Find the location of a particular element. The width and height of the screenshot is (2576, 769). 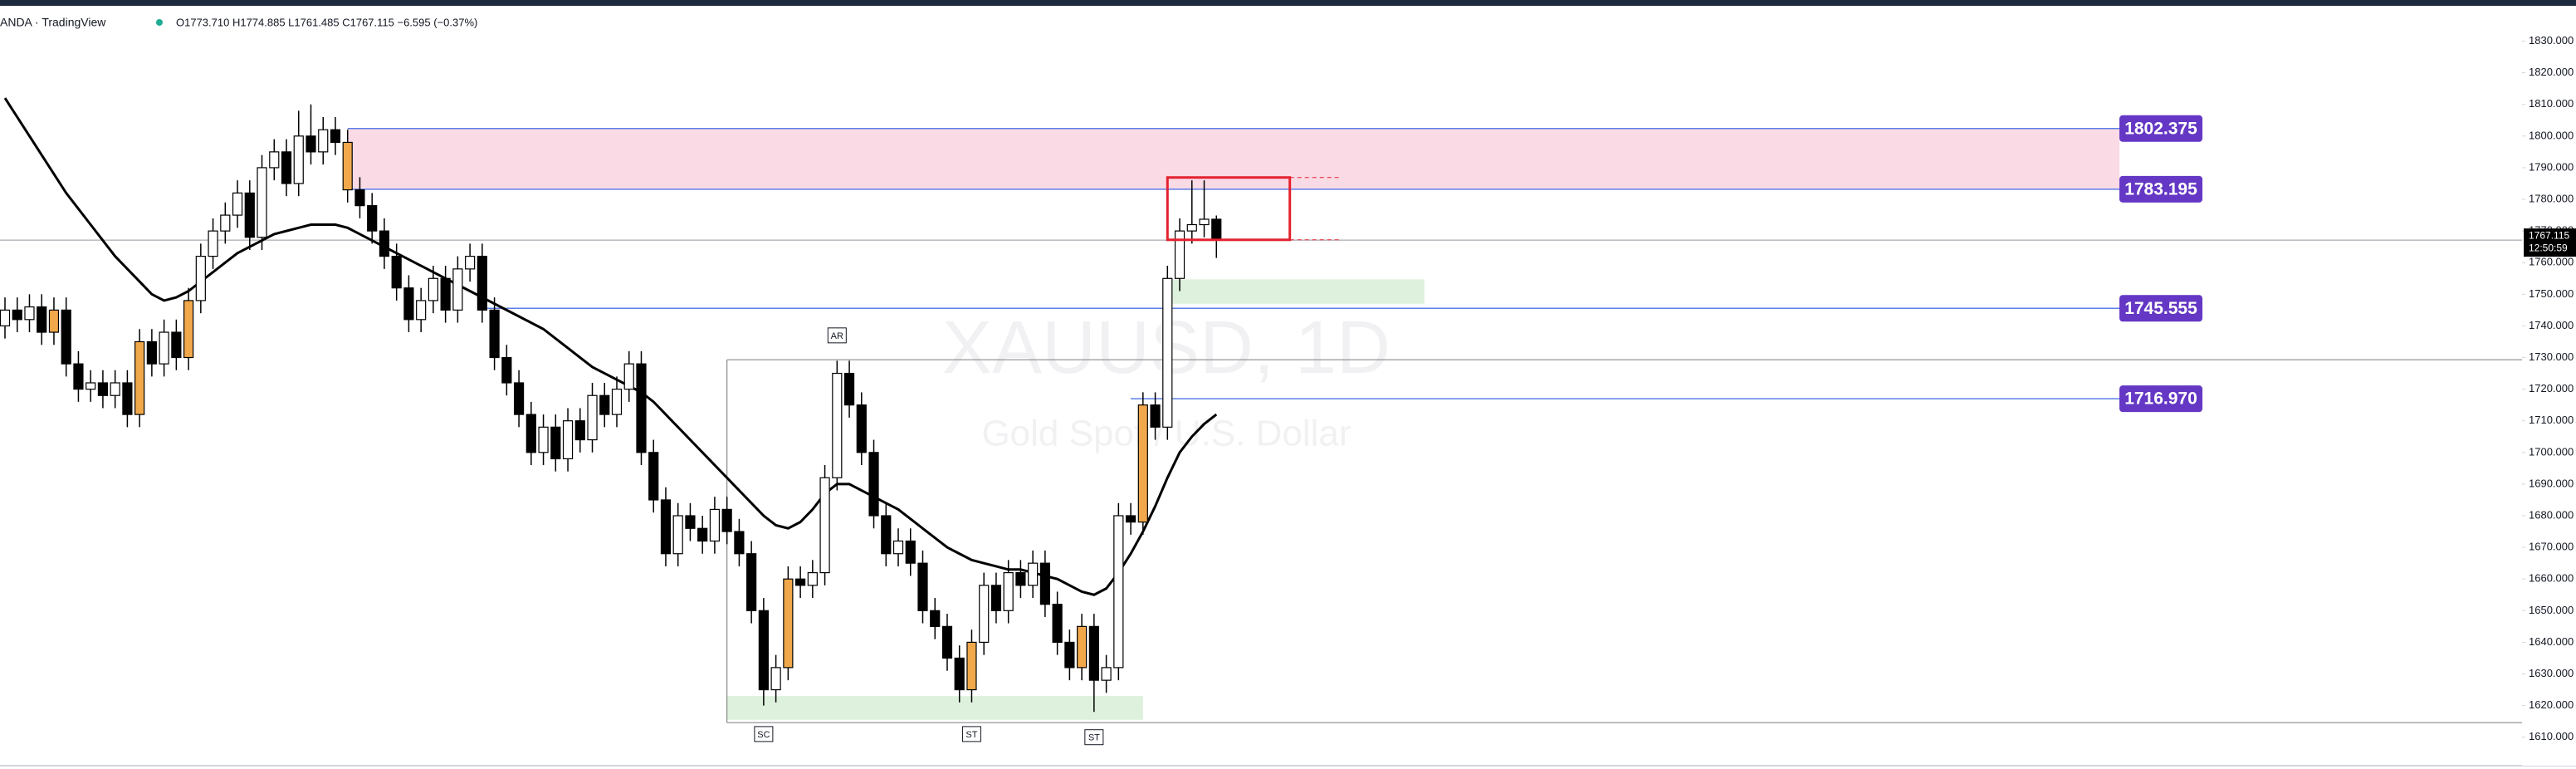

level-label: 1716.970 is located at coordinates (2160, 399).